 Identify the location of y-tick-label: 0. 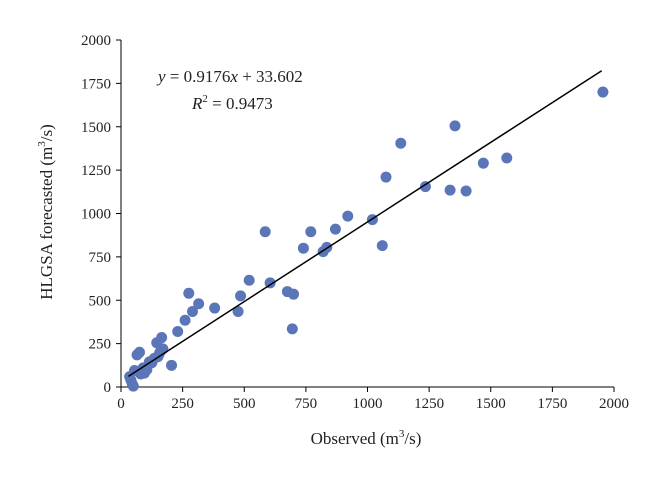
(108, 388).